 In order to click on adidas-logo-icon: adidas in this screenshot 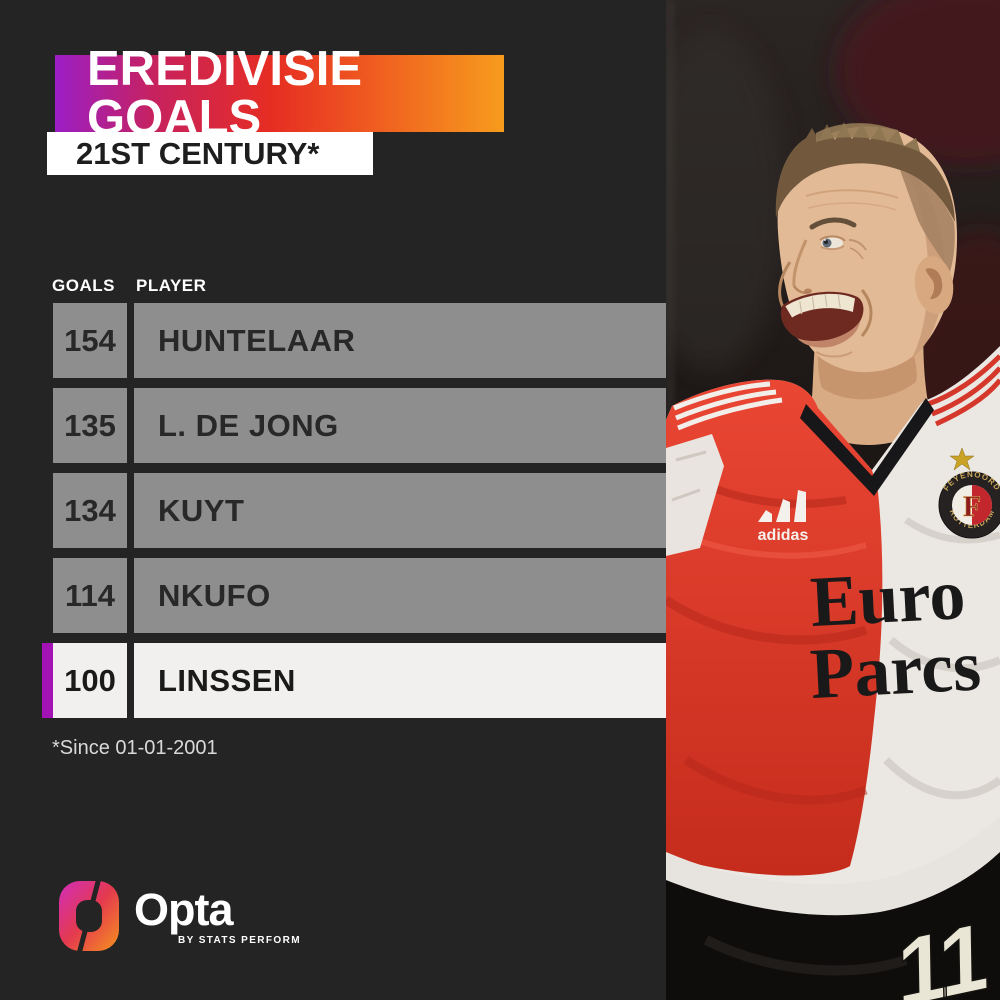, I will do `click(783, 517)`.